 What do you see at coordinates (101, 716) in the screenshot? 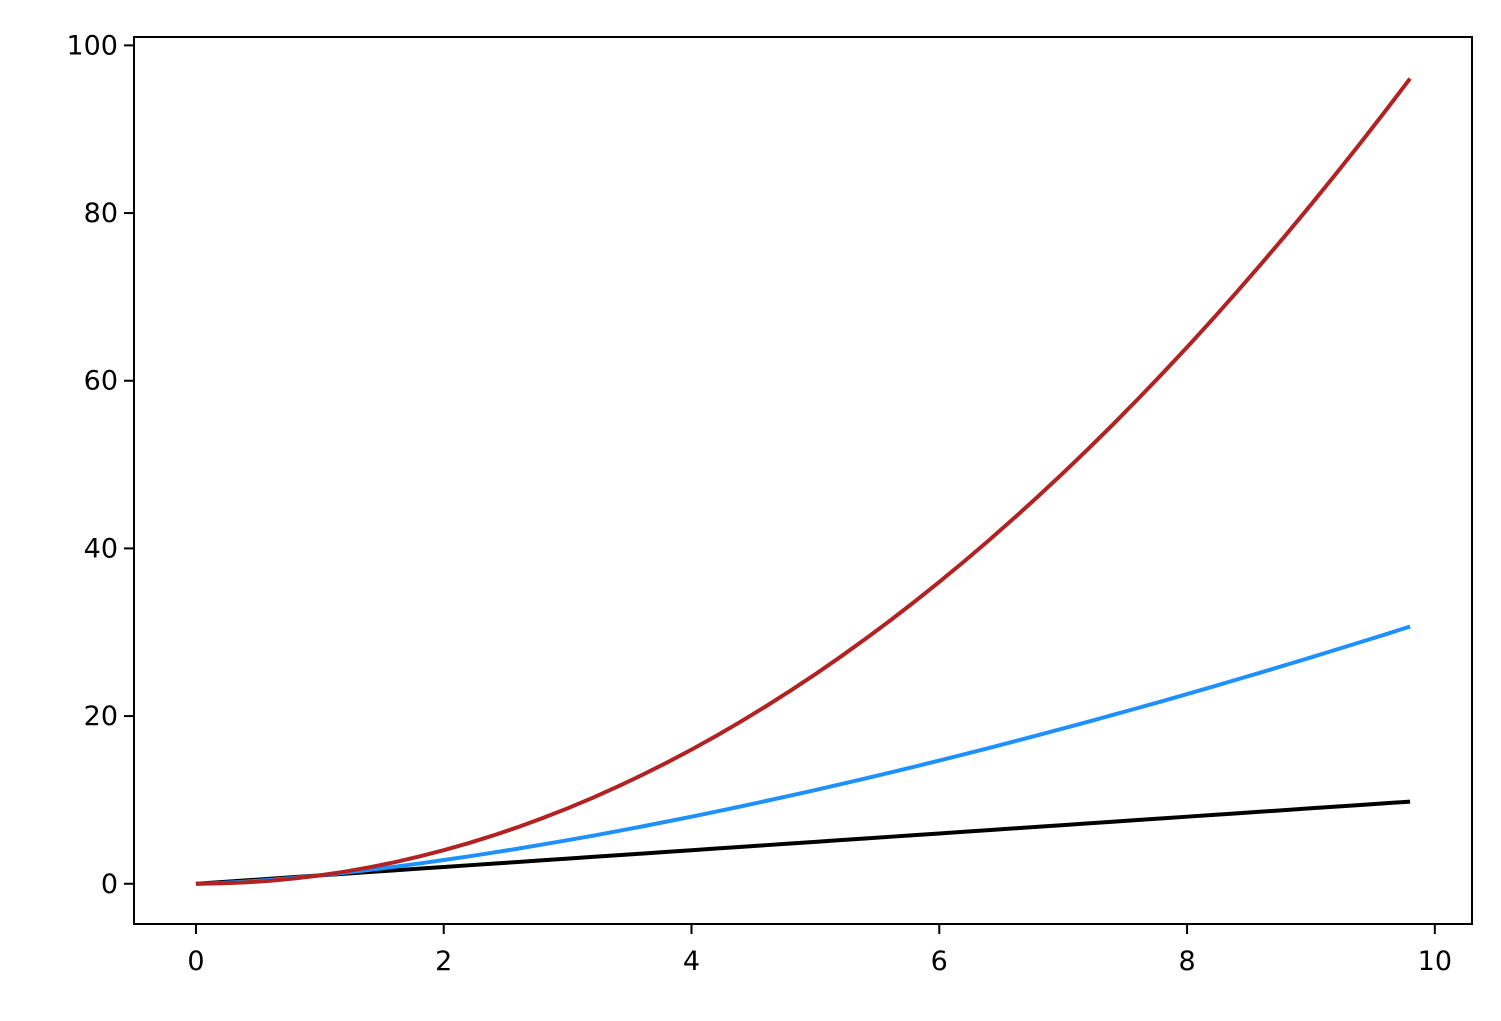
I see `y-tick-label: 20` at bounding box center [101, 716].